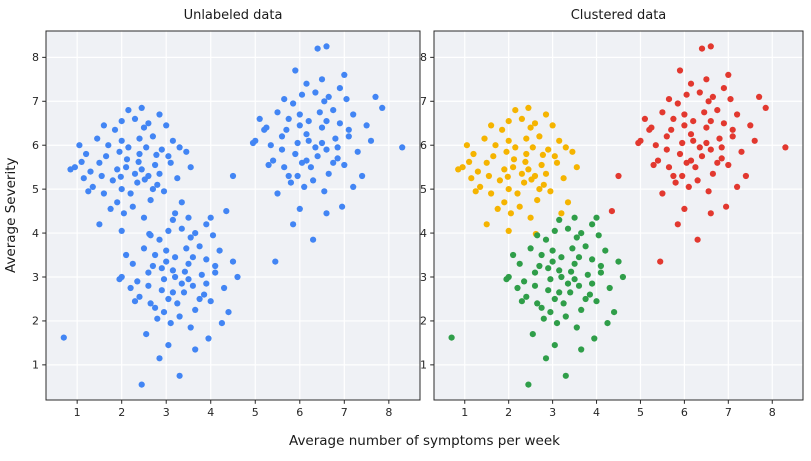 The image size is (811, 461). Describe the element at coordinates (424, 441) in the screenshot. I see `x-axis-label: Average number of symptoms per week` at that location.